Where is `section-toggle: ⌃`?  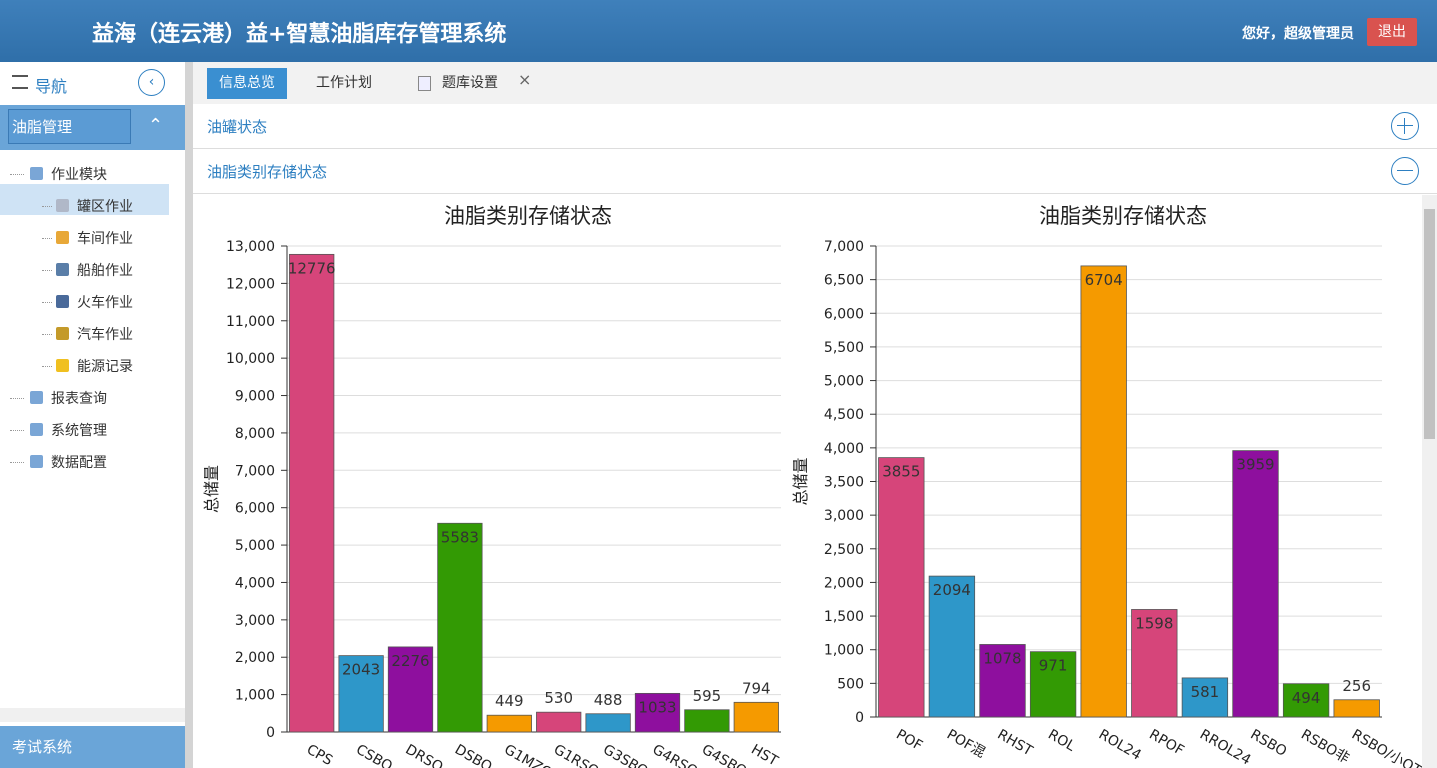 section-toggle: ⌃ is located at coordinates (156, 125).